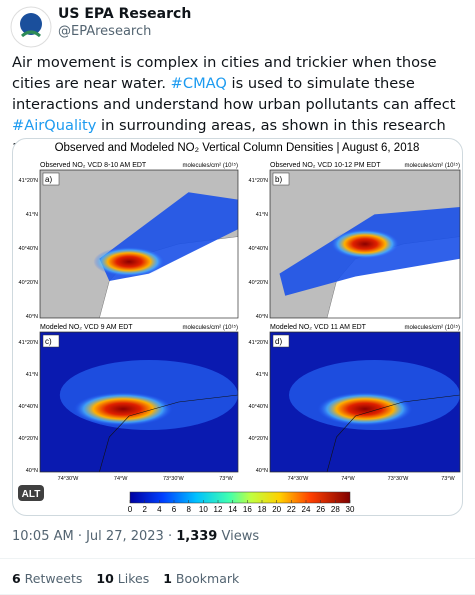  I want to click on link: #CMAQ, so click(198, 83).